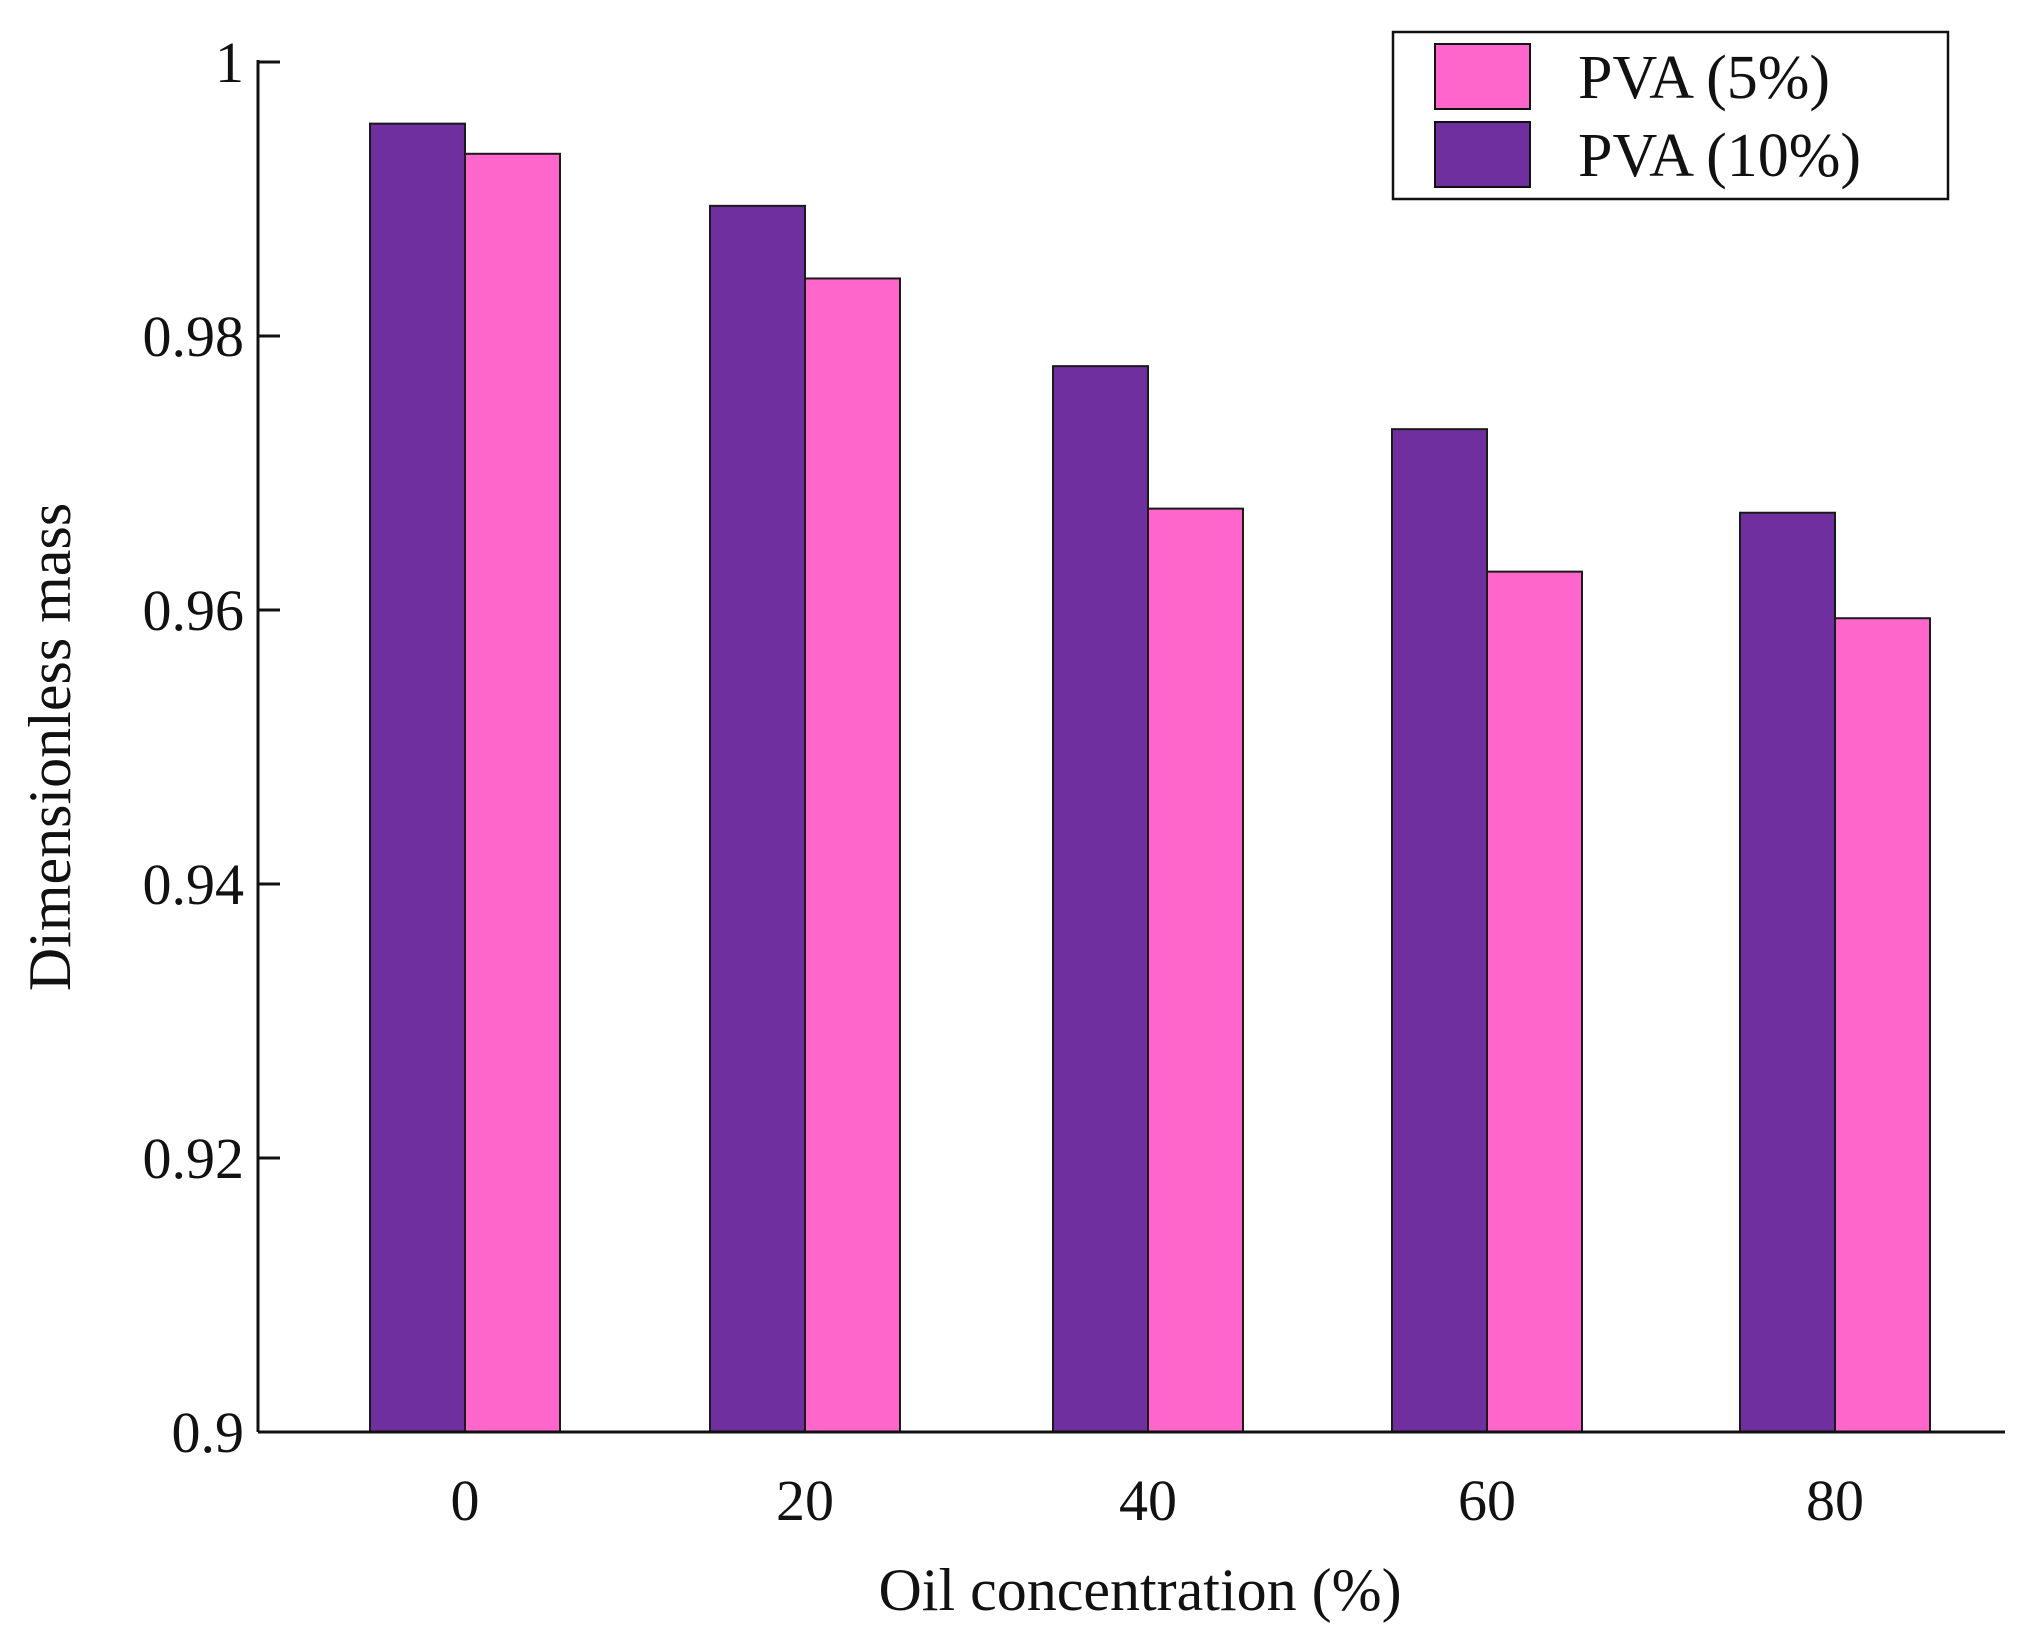  What do you see at coordinates (1719, 156) in the screenshot?
I see `legend-label-pva-10: PVA (10%)` at bounding box center [1719, 156].